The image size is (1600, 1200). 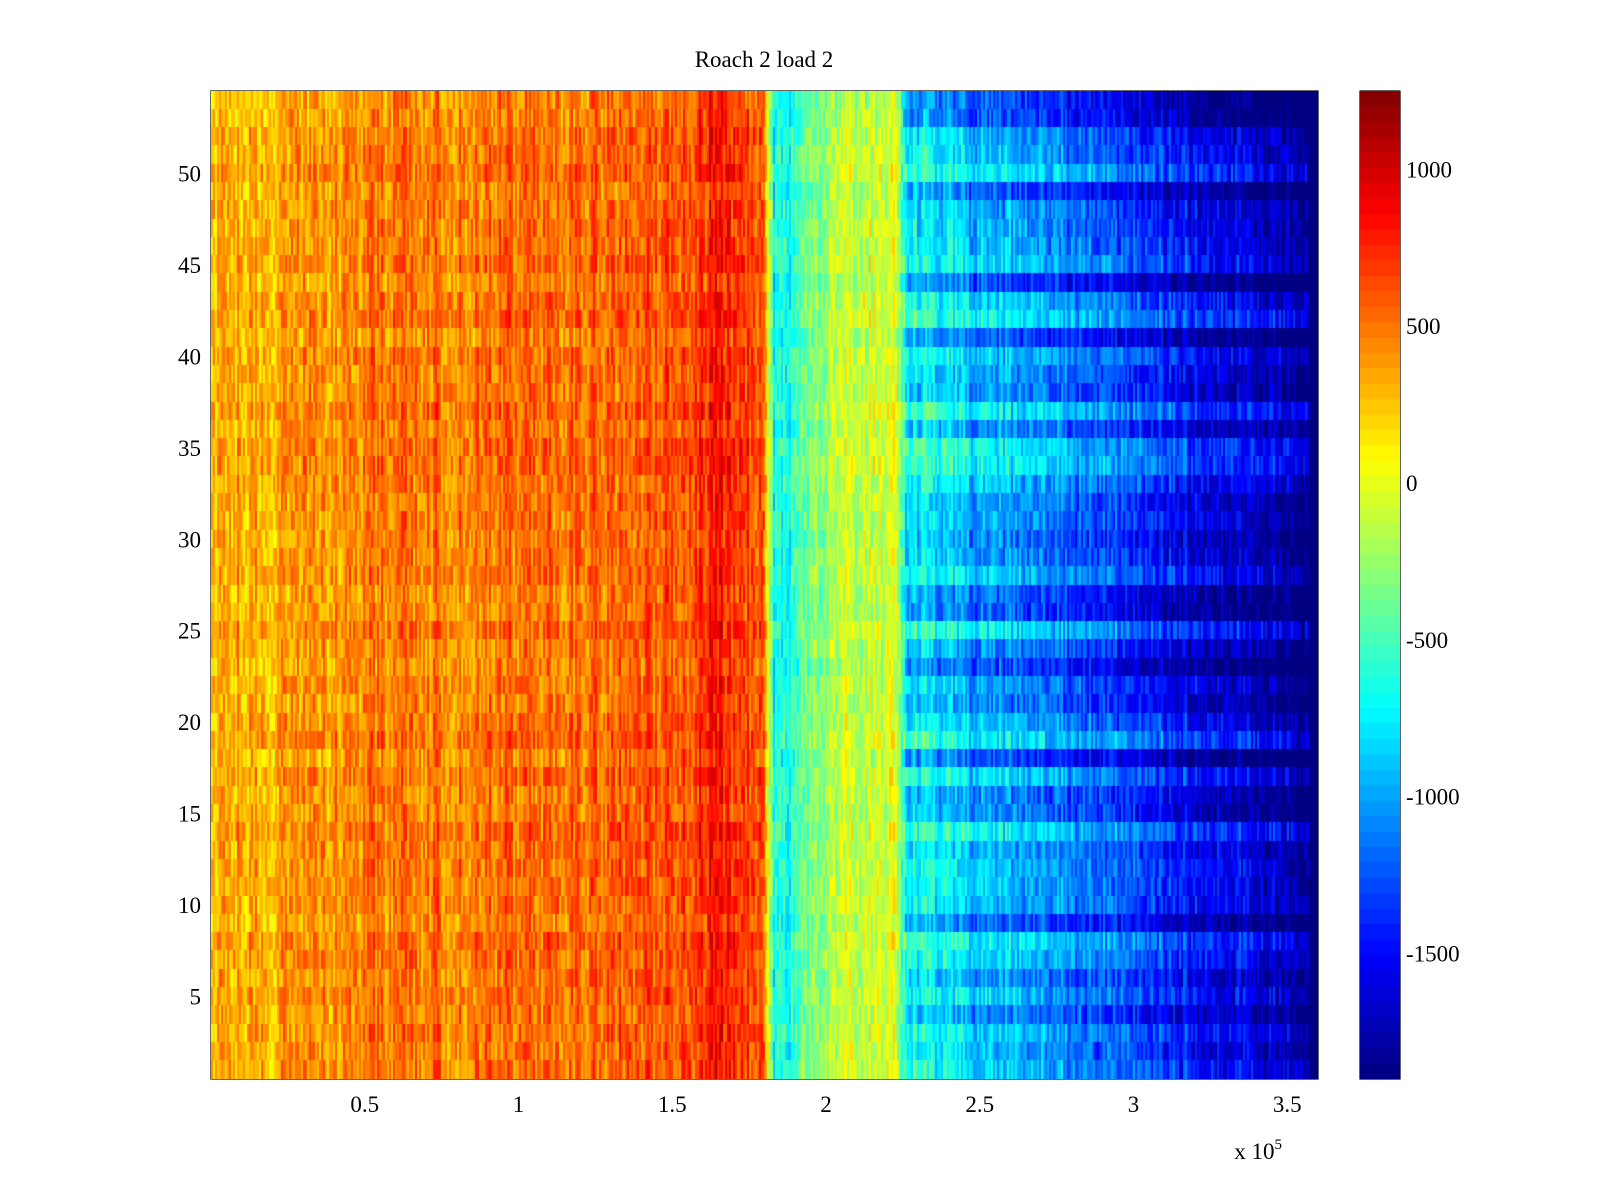 I want to click on colorbar-tick-label: -1500, so click(x=1433, y=954).